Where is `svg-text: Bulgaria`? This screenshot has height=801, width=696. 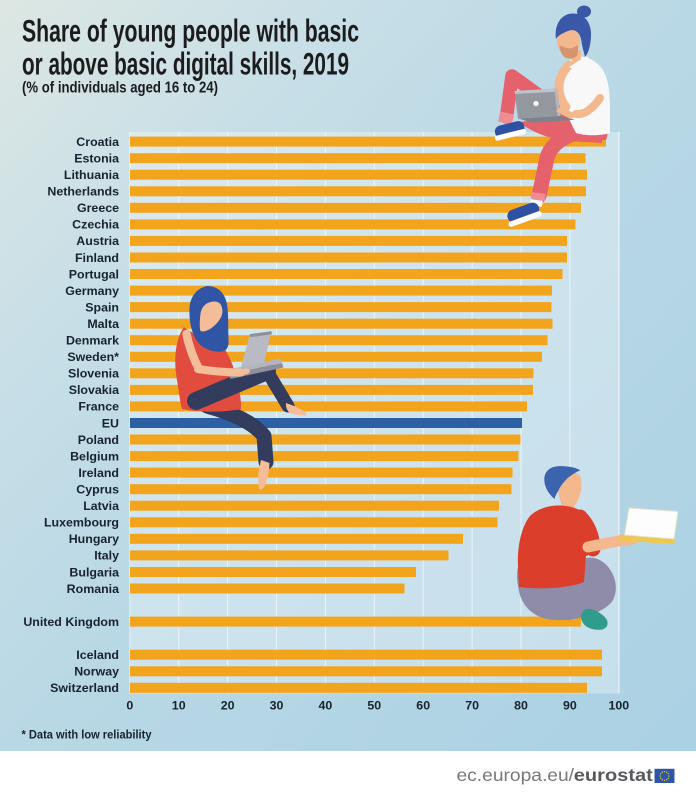 svg-text: Bulgaria is located at coordinates (94, 572).